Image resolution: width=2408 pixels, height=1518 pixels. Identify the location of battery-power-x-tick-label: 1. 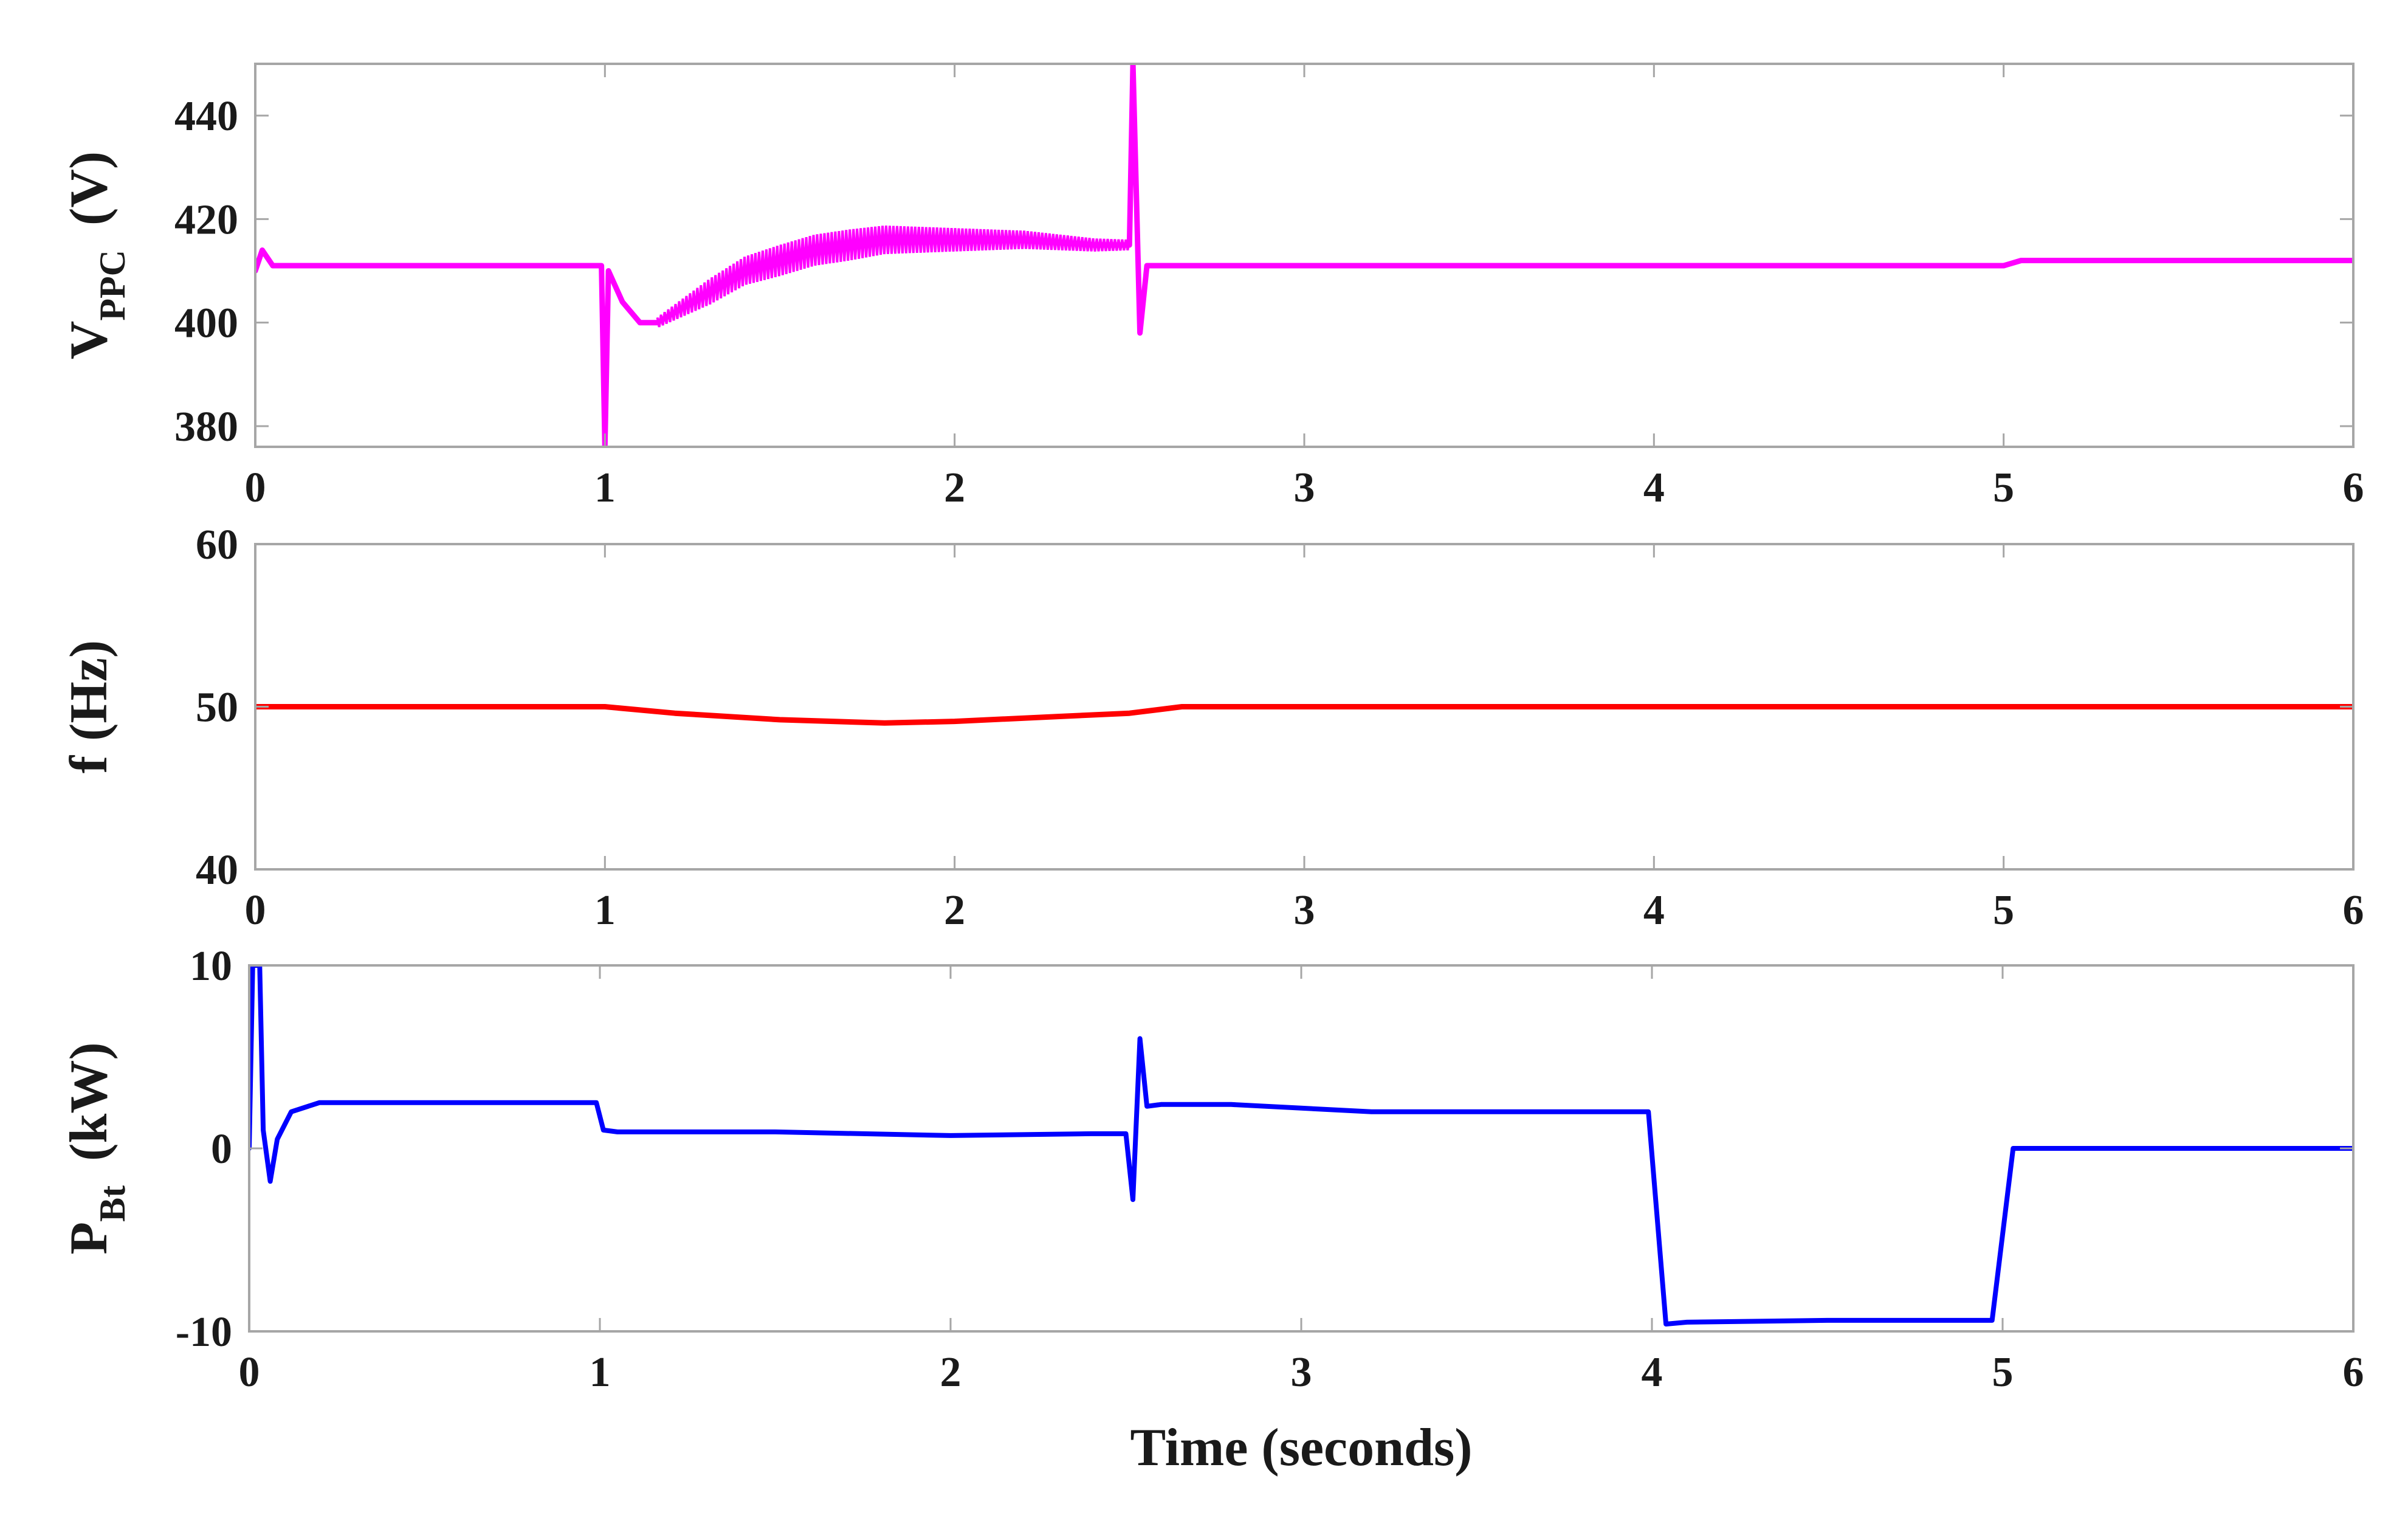
(600, 1372).